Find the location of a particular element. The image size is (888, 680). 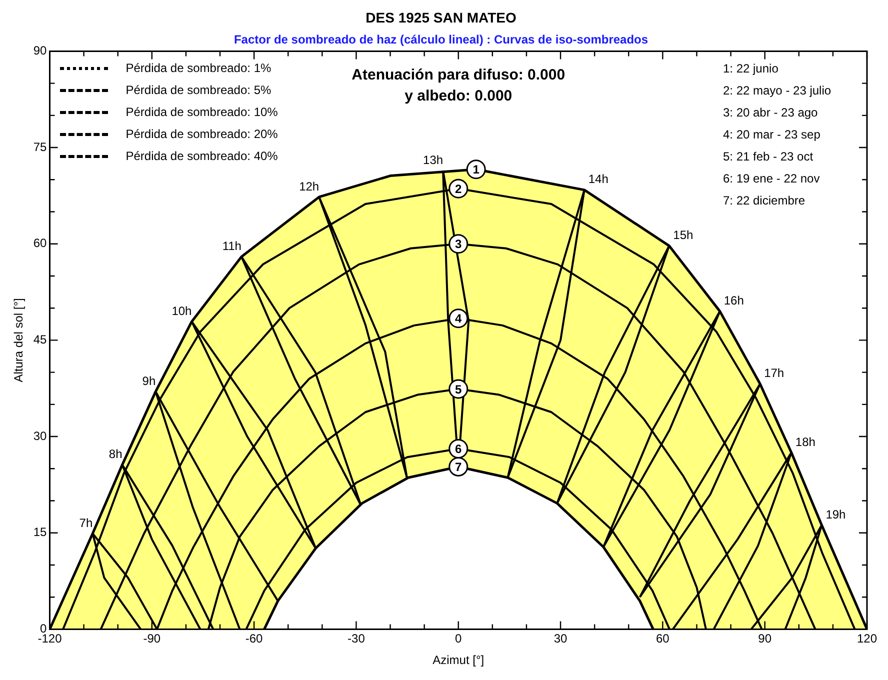

annotation: 7h is located at coordinates (86, 523).